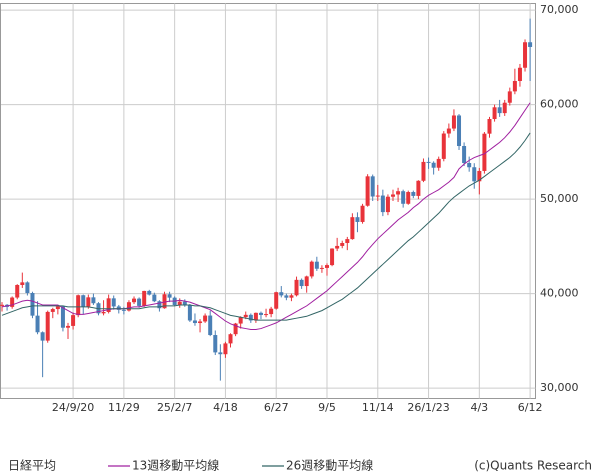 Image resolution: width=600 pixels, height=475 pixels. What do you see at coordinates (276, 407) in the screenshot?
I see `x-tick-label: 6/27` at bounding box center [276, 407].